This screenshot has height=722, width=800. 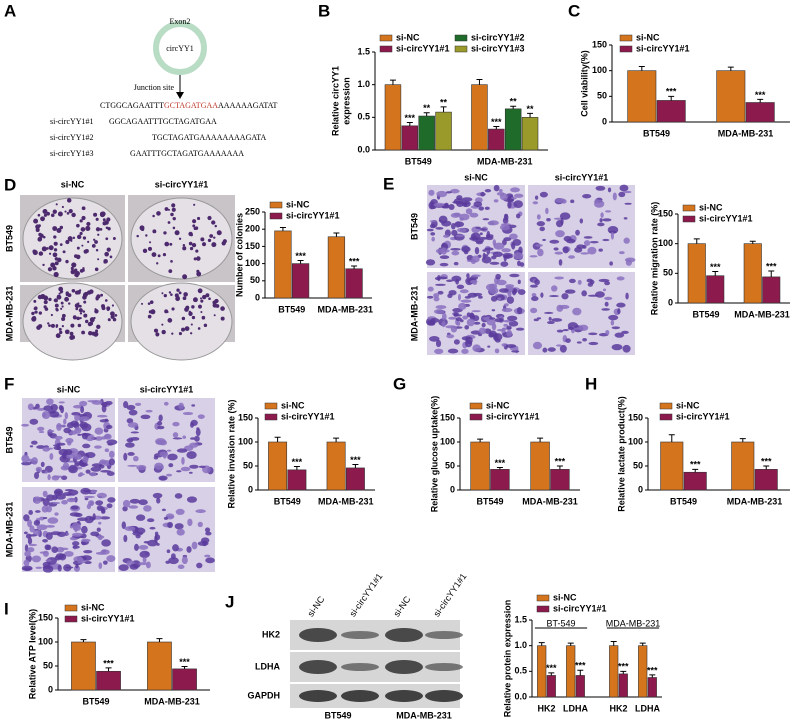 What do you see at coordinates (181, 238) in the screenshot?
I see `dish` at bounding box center [181, 238].